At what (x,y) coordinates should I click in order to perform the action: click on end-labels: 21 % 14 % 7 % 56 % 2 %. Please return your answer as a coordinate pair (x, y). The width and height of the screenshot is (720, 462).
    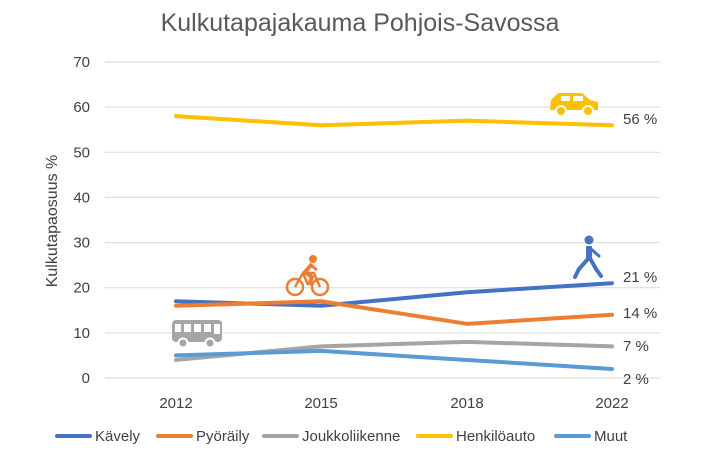
    Looking at the image, I should click on (640, 249).